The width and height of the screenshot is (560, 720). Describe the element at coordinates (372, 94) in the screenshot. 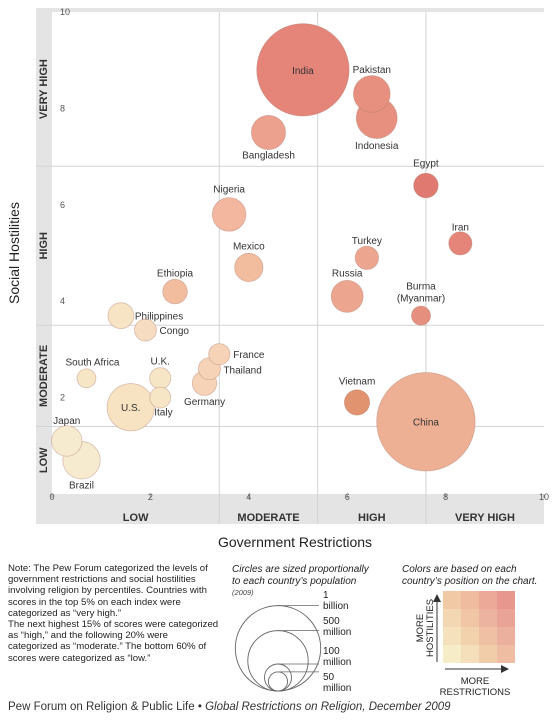

I see `bubble-pakistan` at that location.